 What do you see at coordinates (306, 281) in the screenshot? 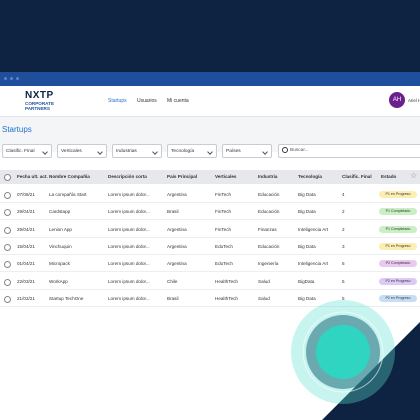
I see `cell: BigData` at bounding box center [306, 281].